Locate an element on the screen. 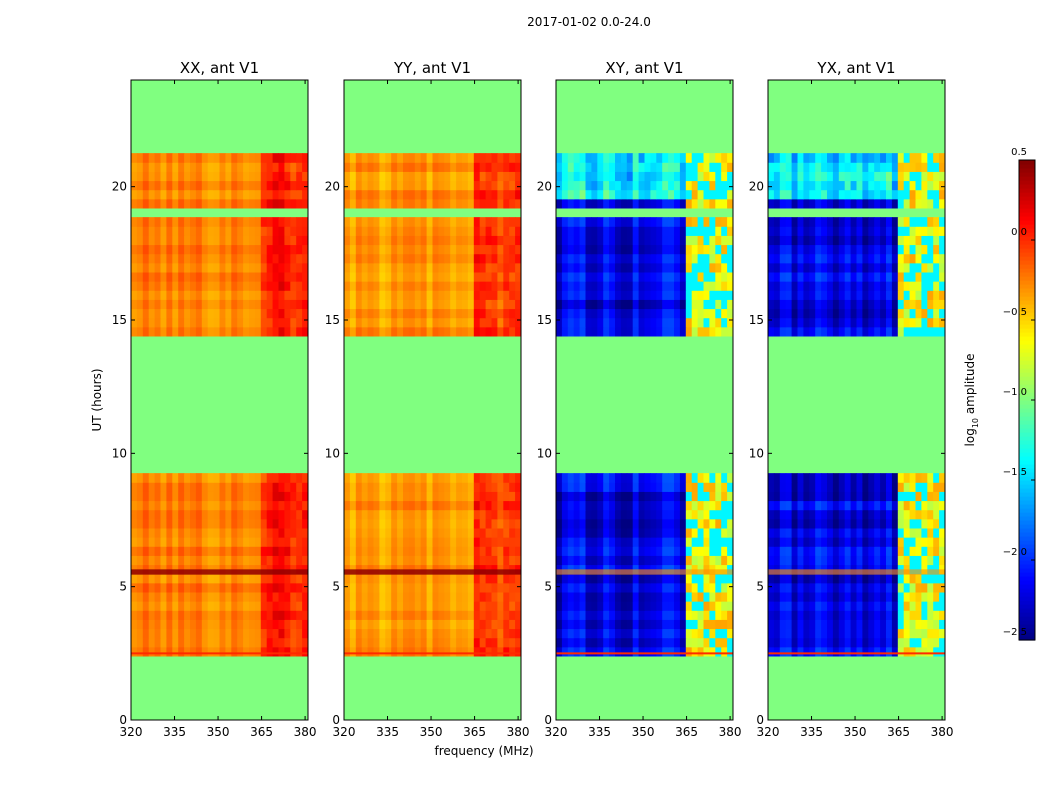 Image resolution: width=1050 pixels, height=800 pixels. x-tick-label: 335 is located at coordinates (599, 732).